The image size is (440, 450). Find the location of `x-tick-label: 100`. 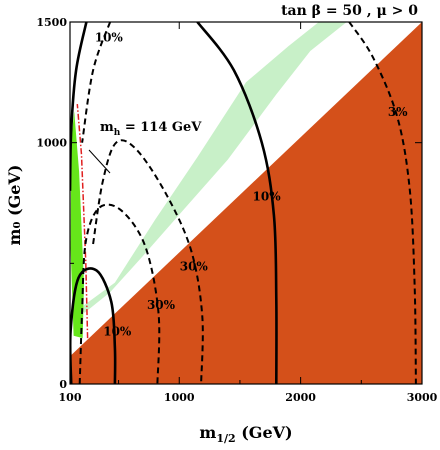

x-tick-label: 100 is located at coordinates (70, 397).